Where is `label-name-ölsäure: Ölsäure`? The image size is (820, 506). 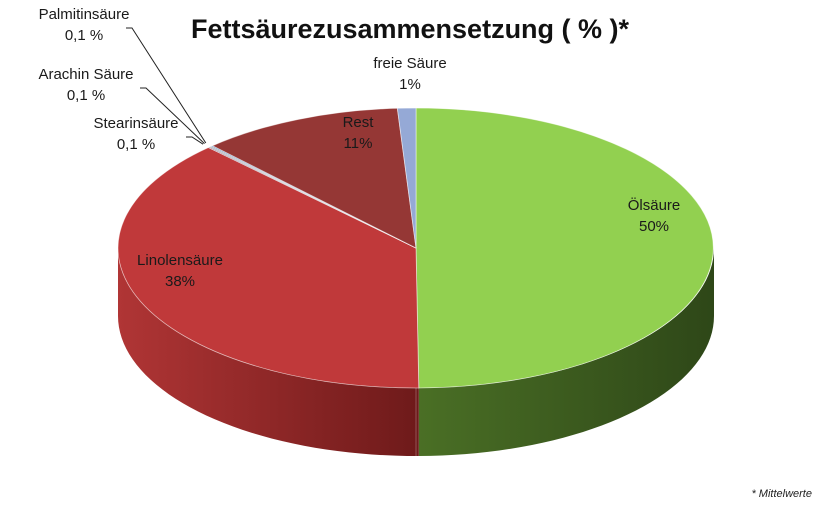
label-name-ölsäure: Ölsäure is located at coordinates (654, 205).